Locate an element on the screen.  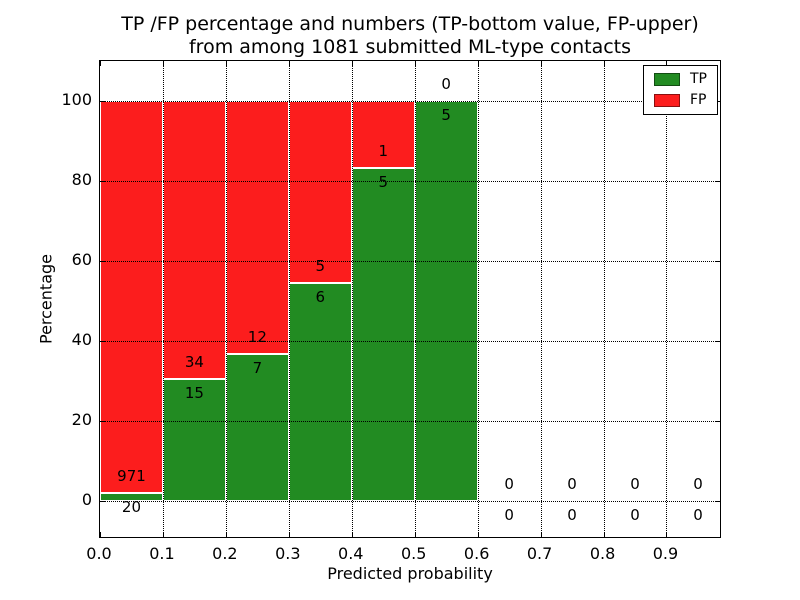
x-tick-label: 0.2 is located at coordinates (225, 553).